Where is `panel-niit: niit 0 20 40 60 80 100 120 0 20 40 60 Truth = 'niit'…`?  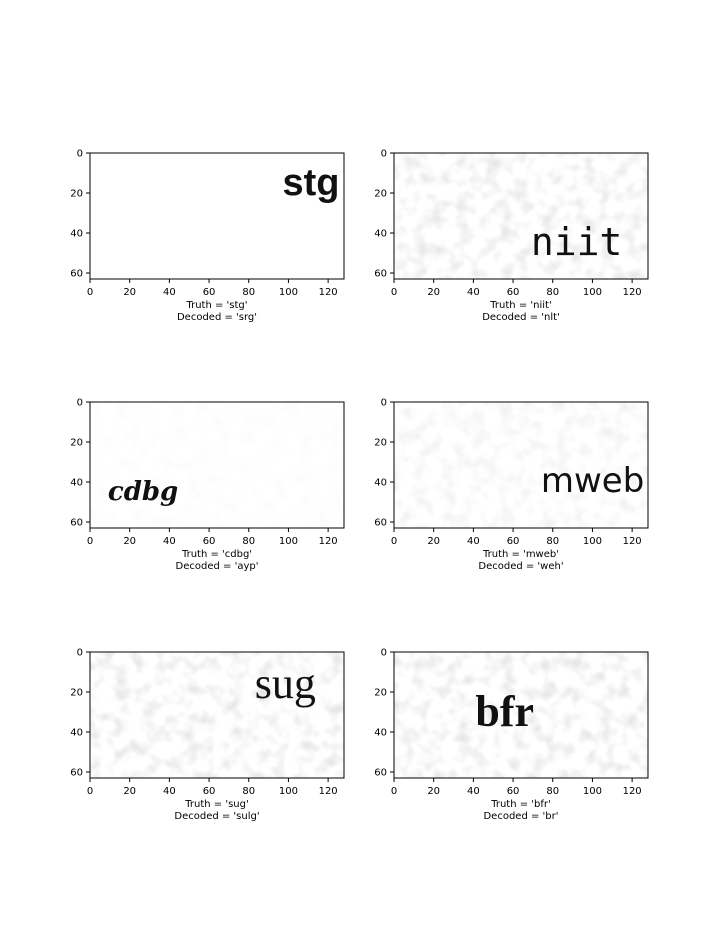
panel-niit: niit 0 20 40 60 80 100 120 0 20 40 60 Truth = 'niit'… is located at coordinates (511, 236).